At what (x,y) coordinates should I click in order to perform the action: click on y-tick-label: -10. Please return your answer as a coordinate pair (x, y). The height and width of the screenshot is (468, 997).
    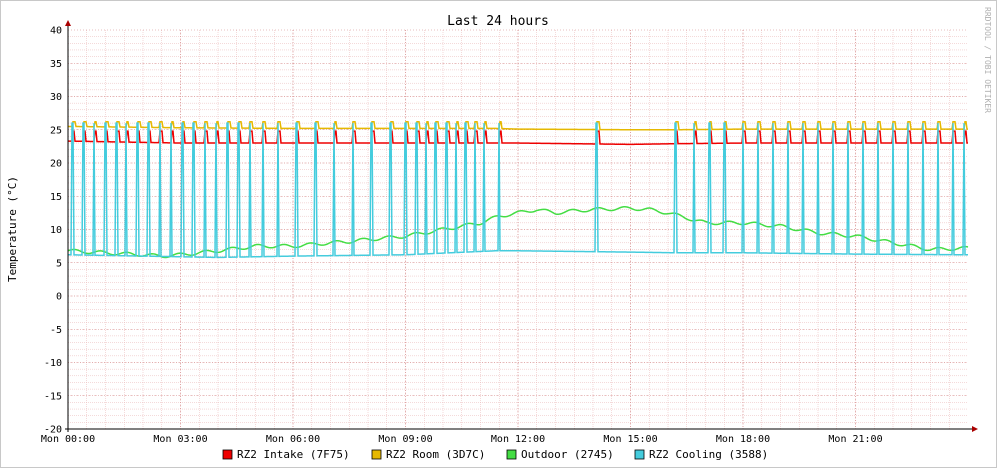
    Looking at the image, I should click on (53, 363).